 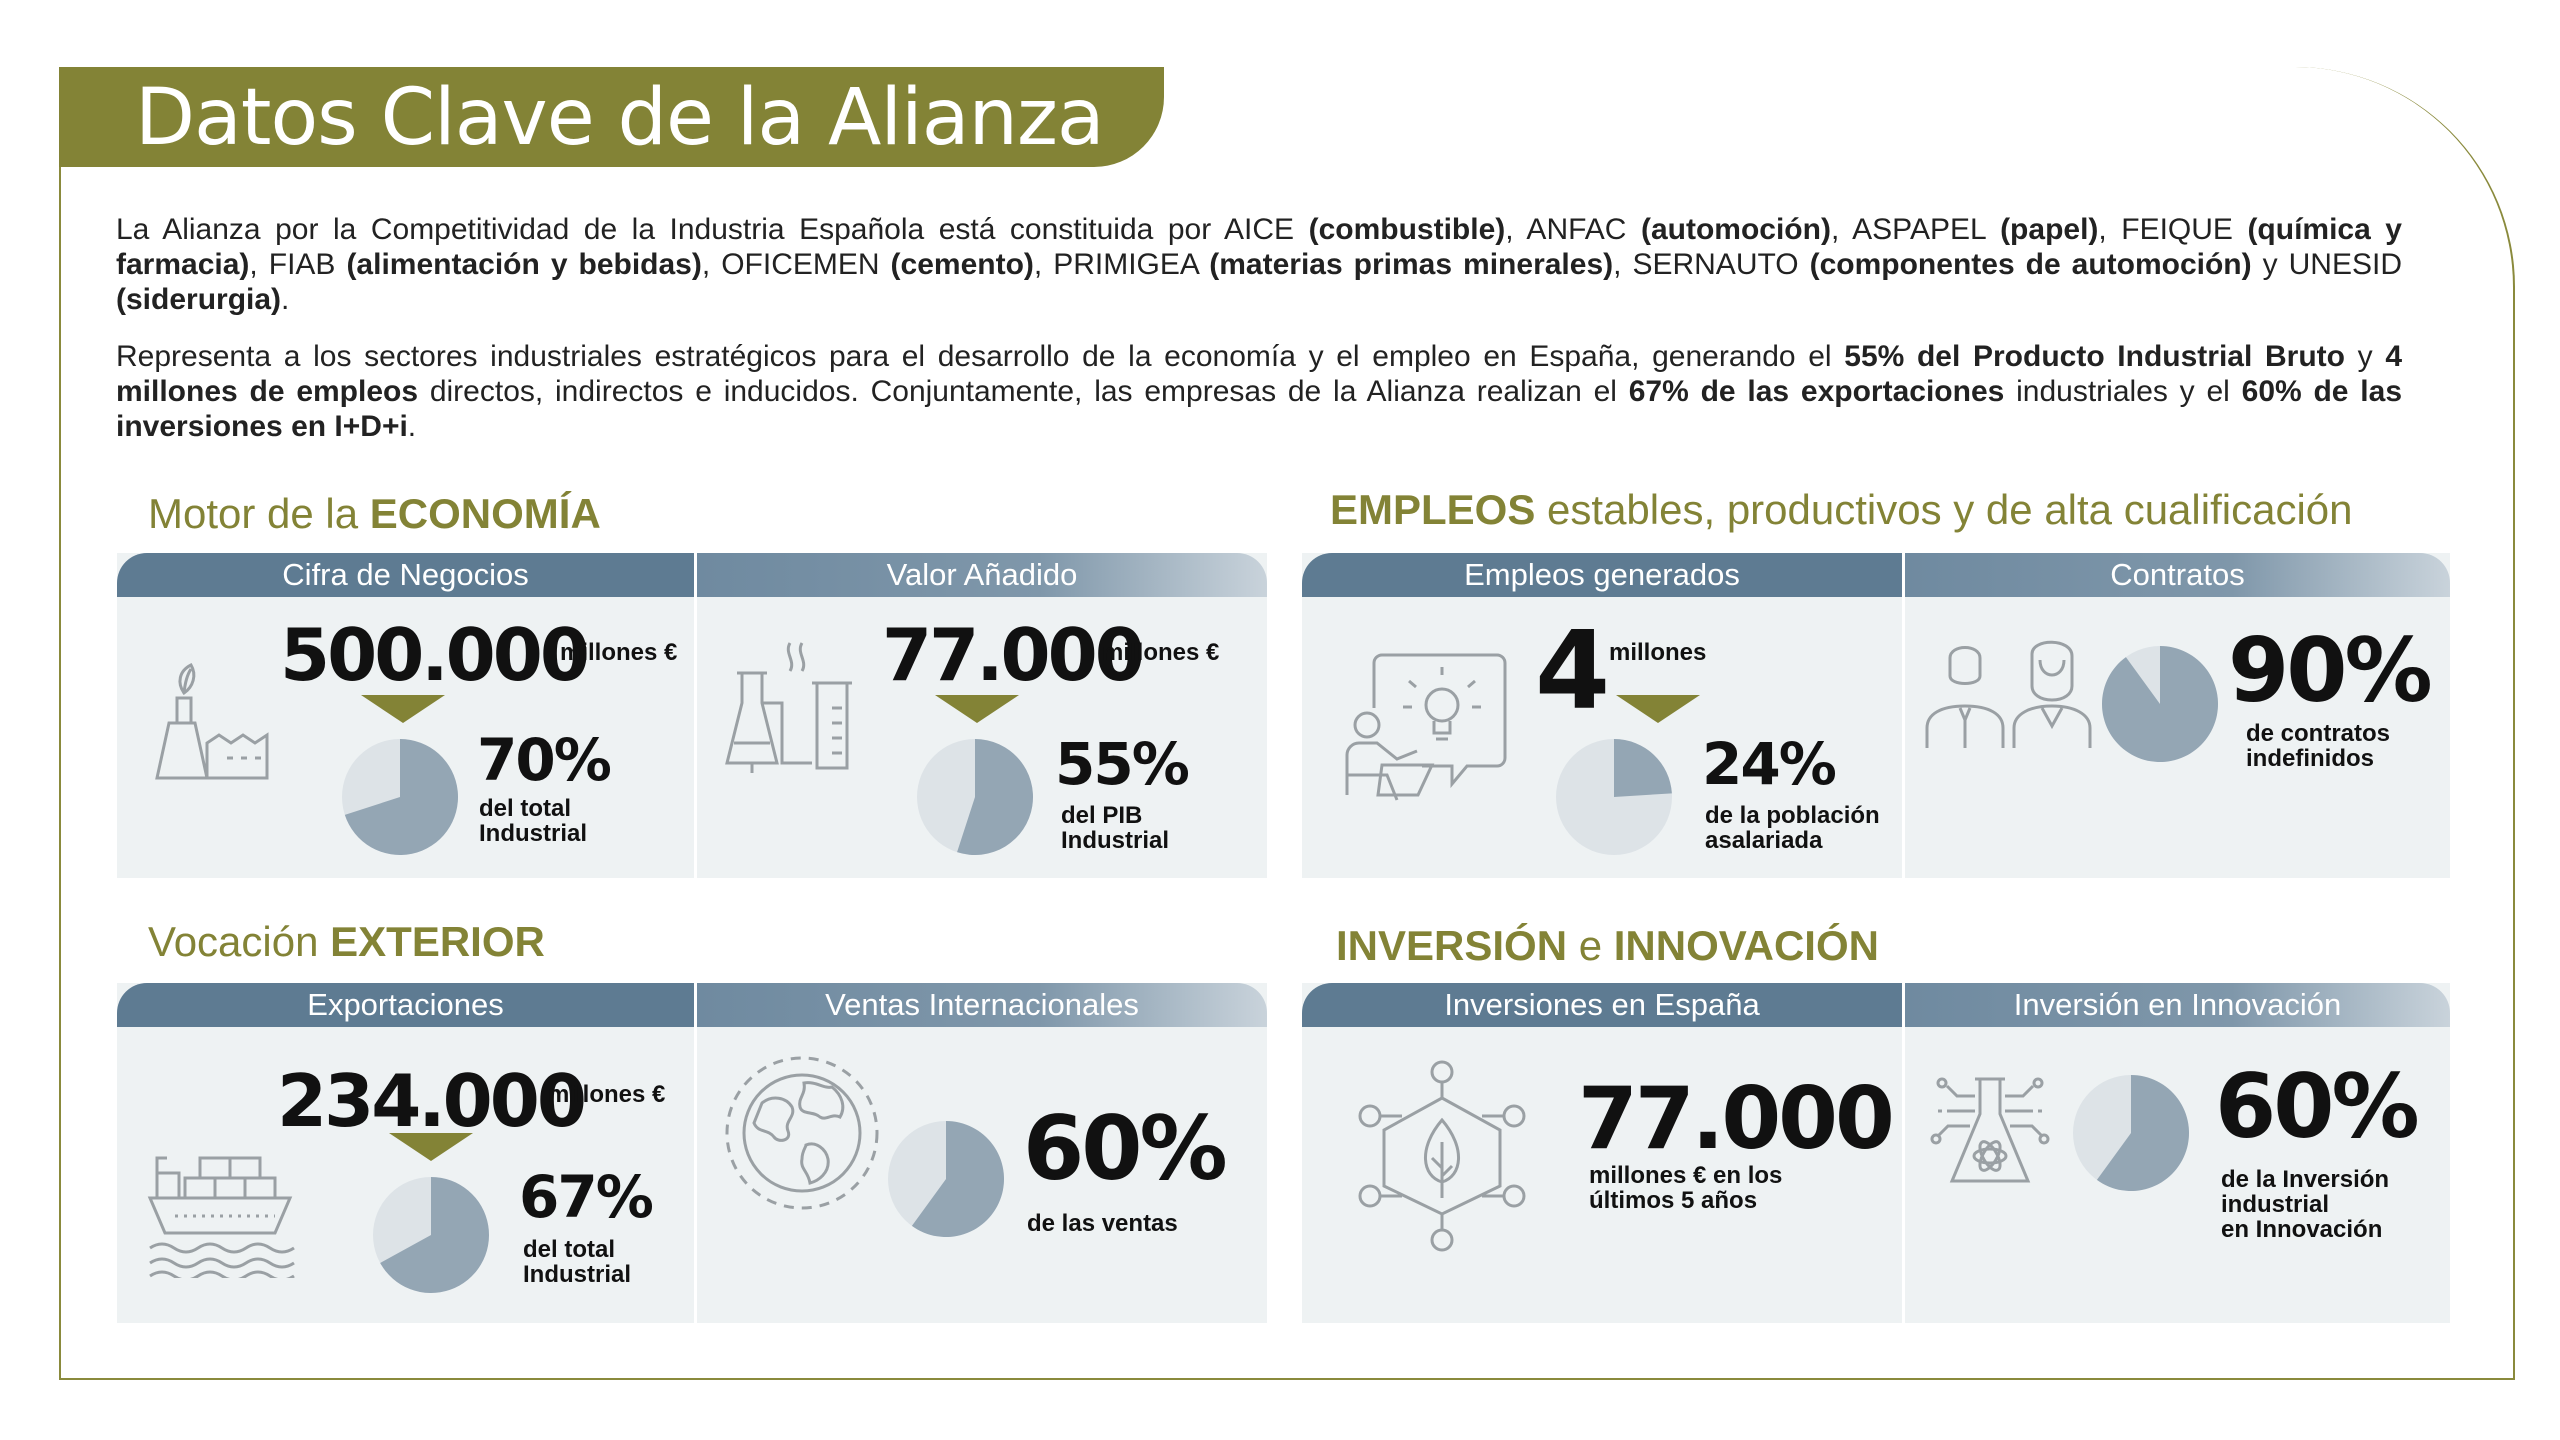 I want to click on title-band: Datos Clave de la Alianza, so click(x=611, y=117).